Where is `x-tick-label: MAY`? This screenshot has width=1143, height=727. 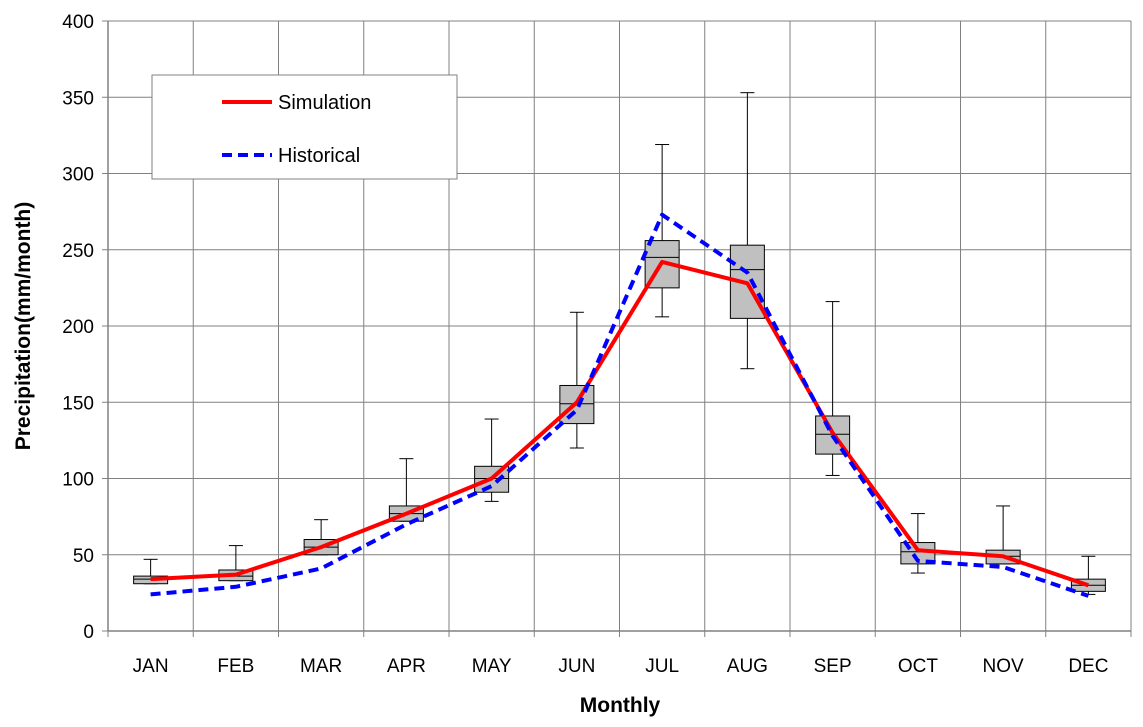
x-tick-label: MAY is located at coordinates (492, 666).